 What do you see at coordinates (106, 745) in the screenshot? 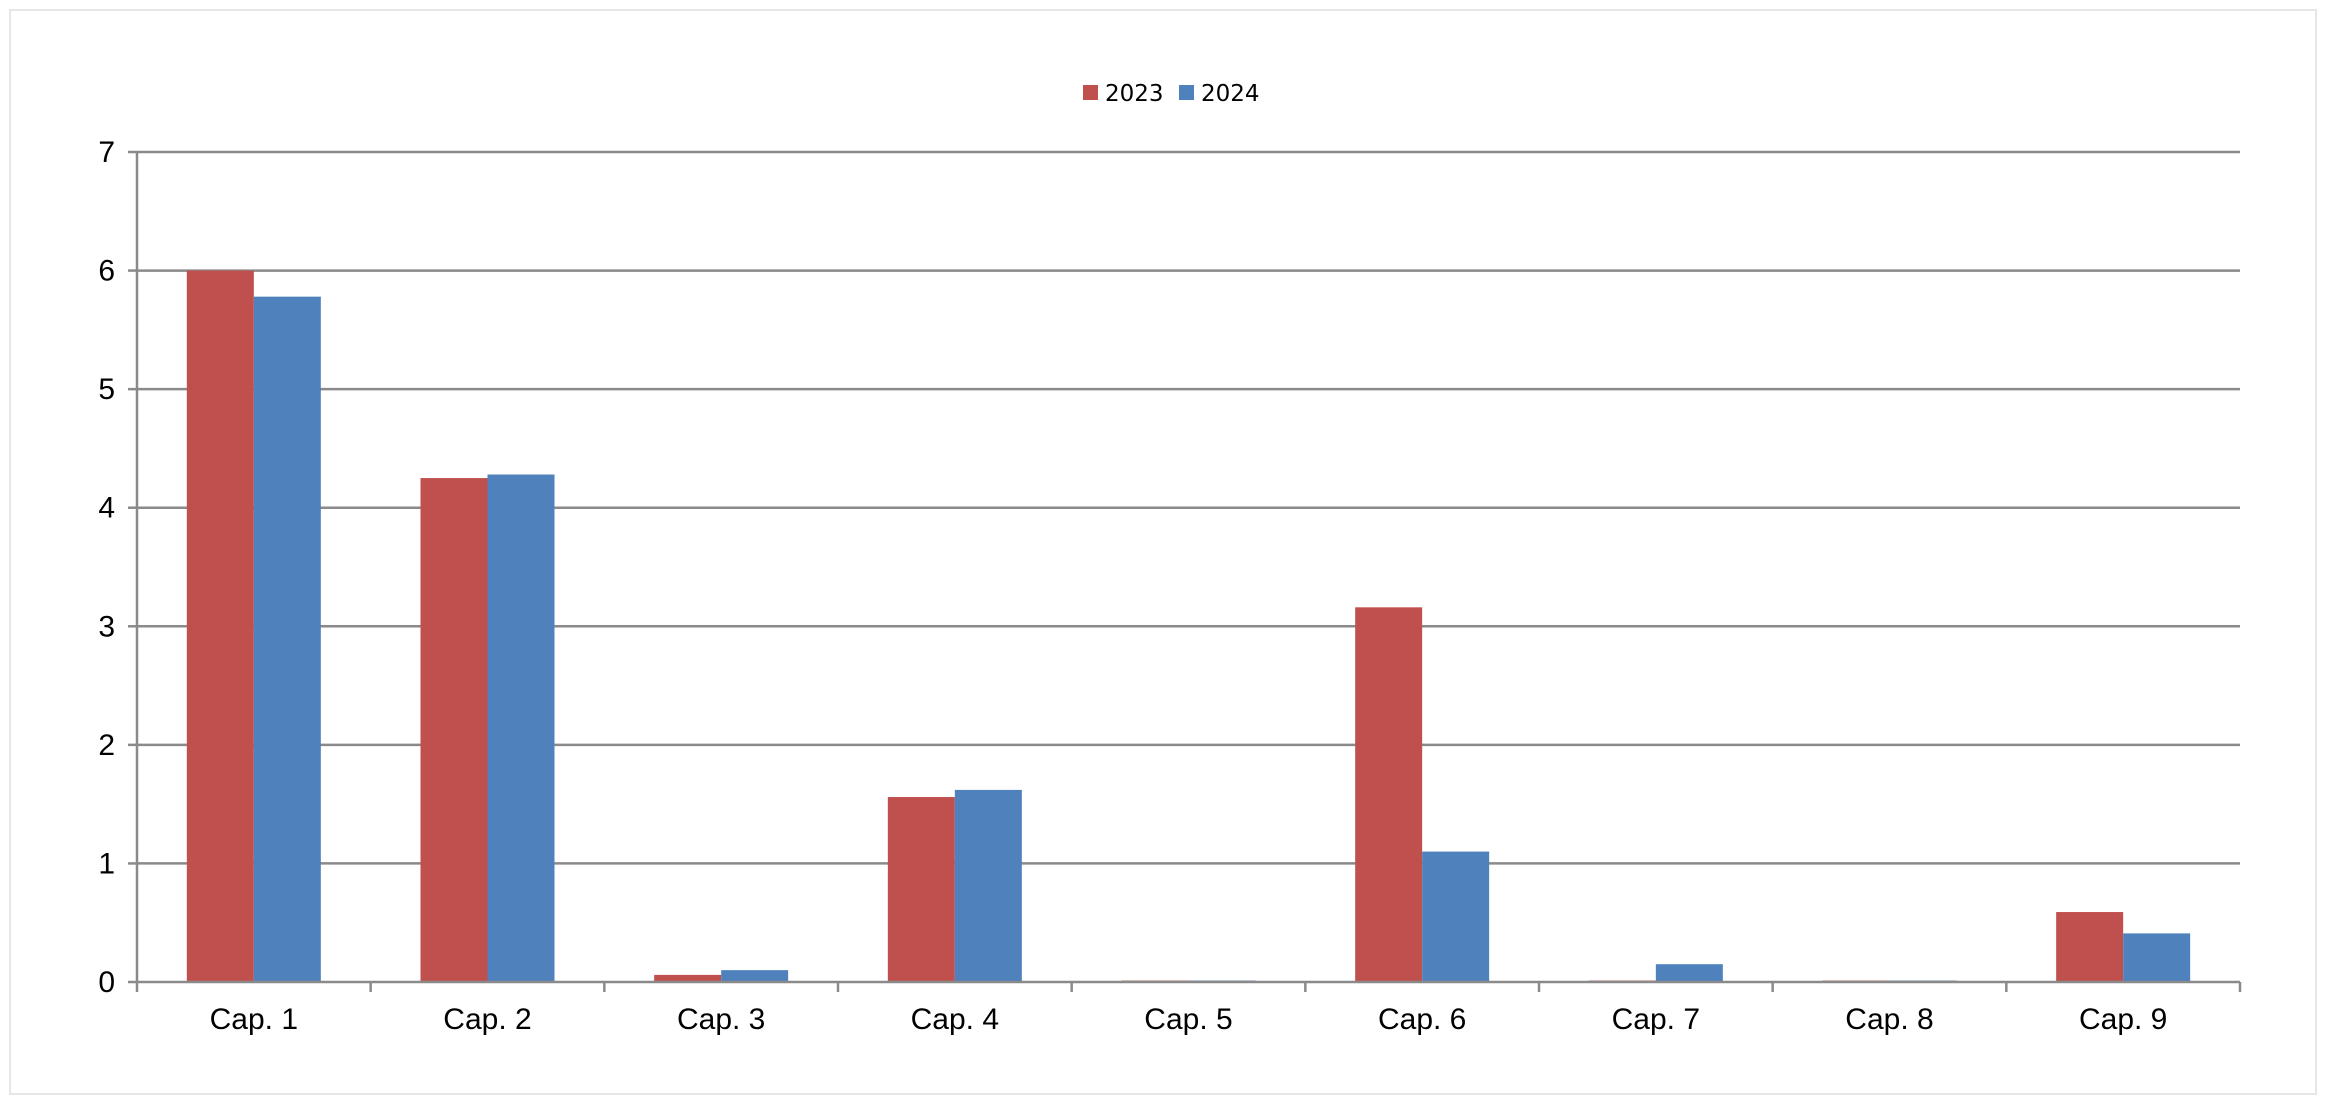
I see `y-tick-label: 2` at bounding box center [106, 745].